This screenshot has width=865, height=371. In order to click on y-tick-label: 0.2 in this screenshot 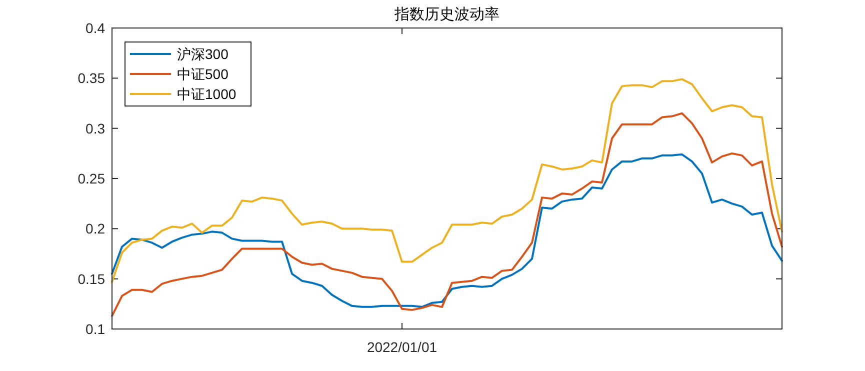, I will do `click(96, 228)`.